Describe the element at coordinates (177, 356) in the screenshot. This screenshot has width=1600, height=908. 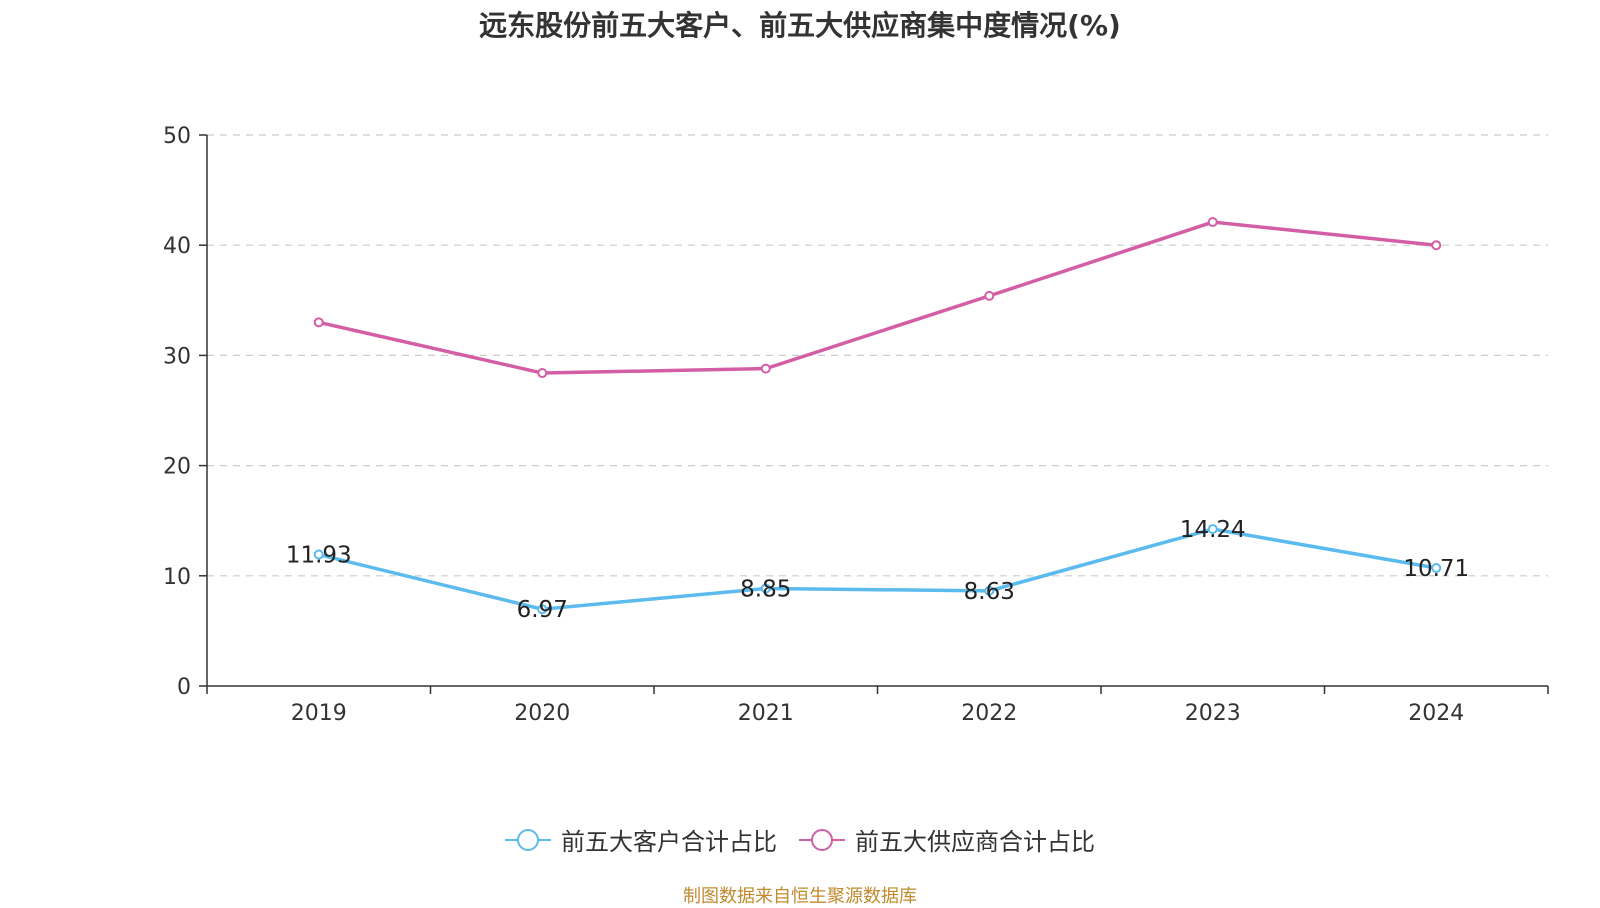
I see `y-tick-label: 30` at that location.